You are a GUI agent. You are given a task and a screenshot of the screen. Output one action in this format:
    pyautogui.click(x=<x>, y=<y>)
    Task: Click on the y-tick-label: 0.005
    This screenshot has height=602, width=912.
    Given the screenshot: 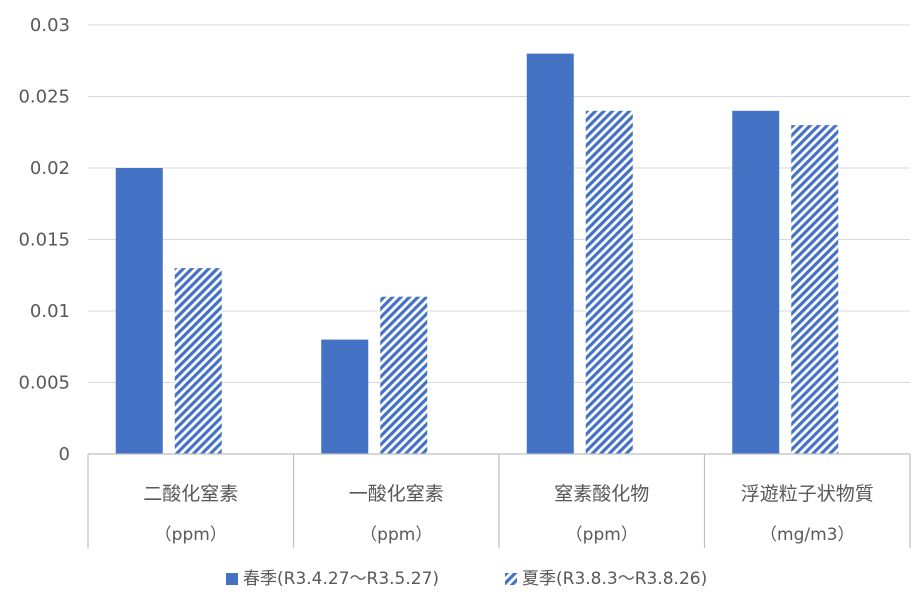 What is the action you would take?
    pyautogui.click(x=44, y=383)
    